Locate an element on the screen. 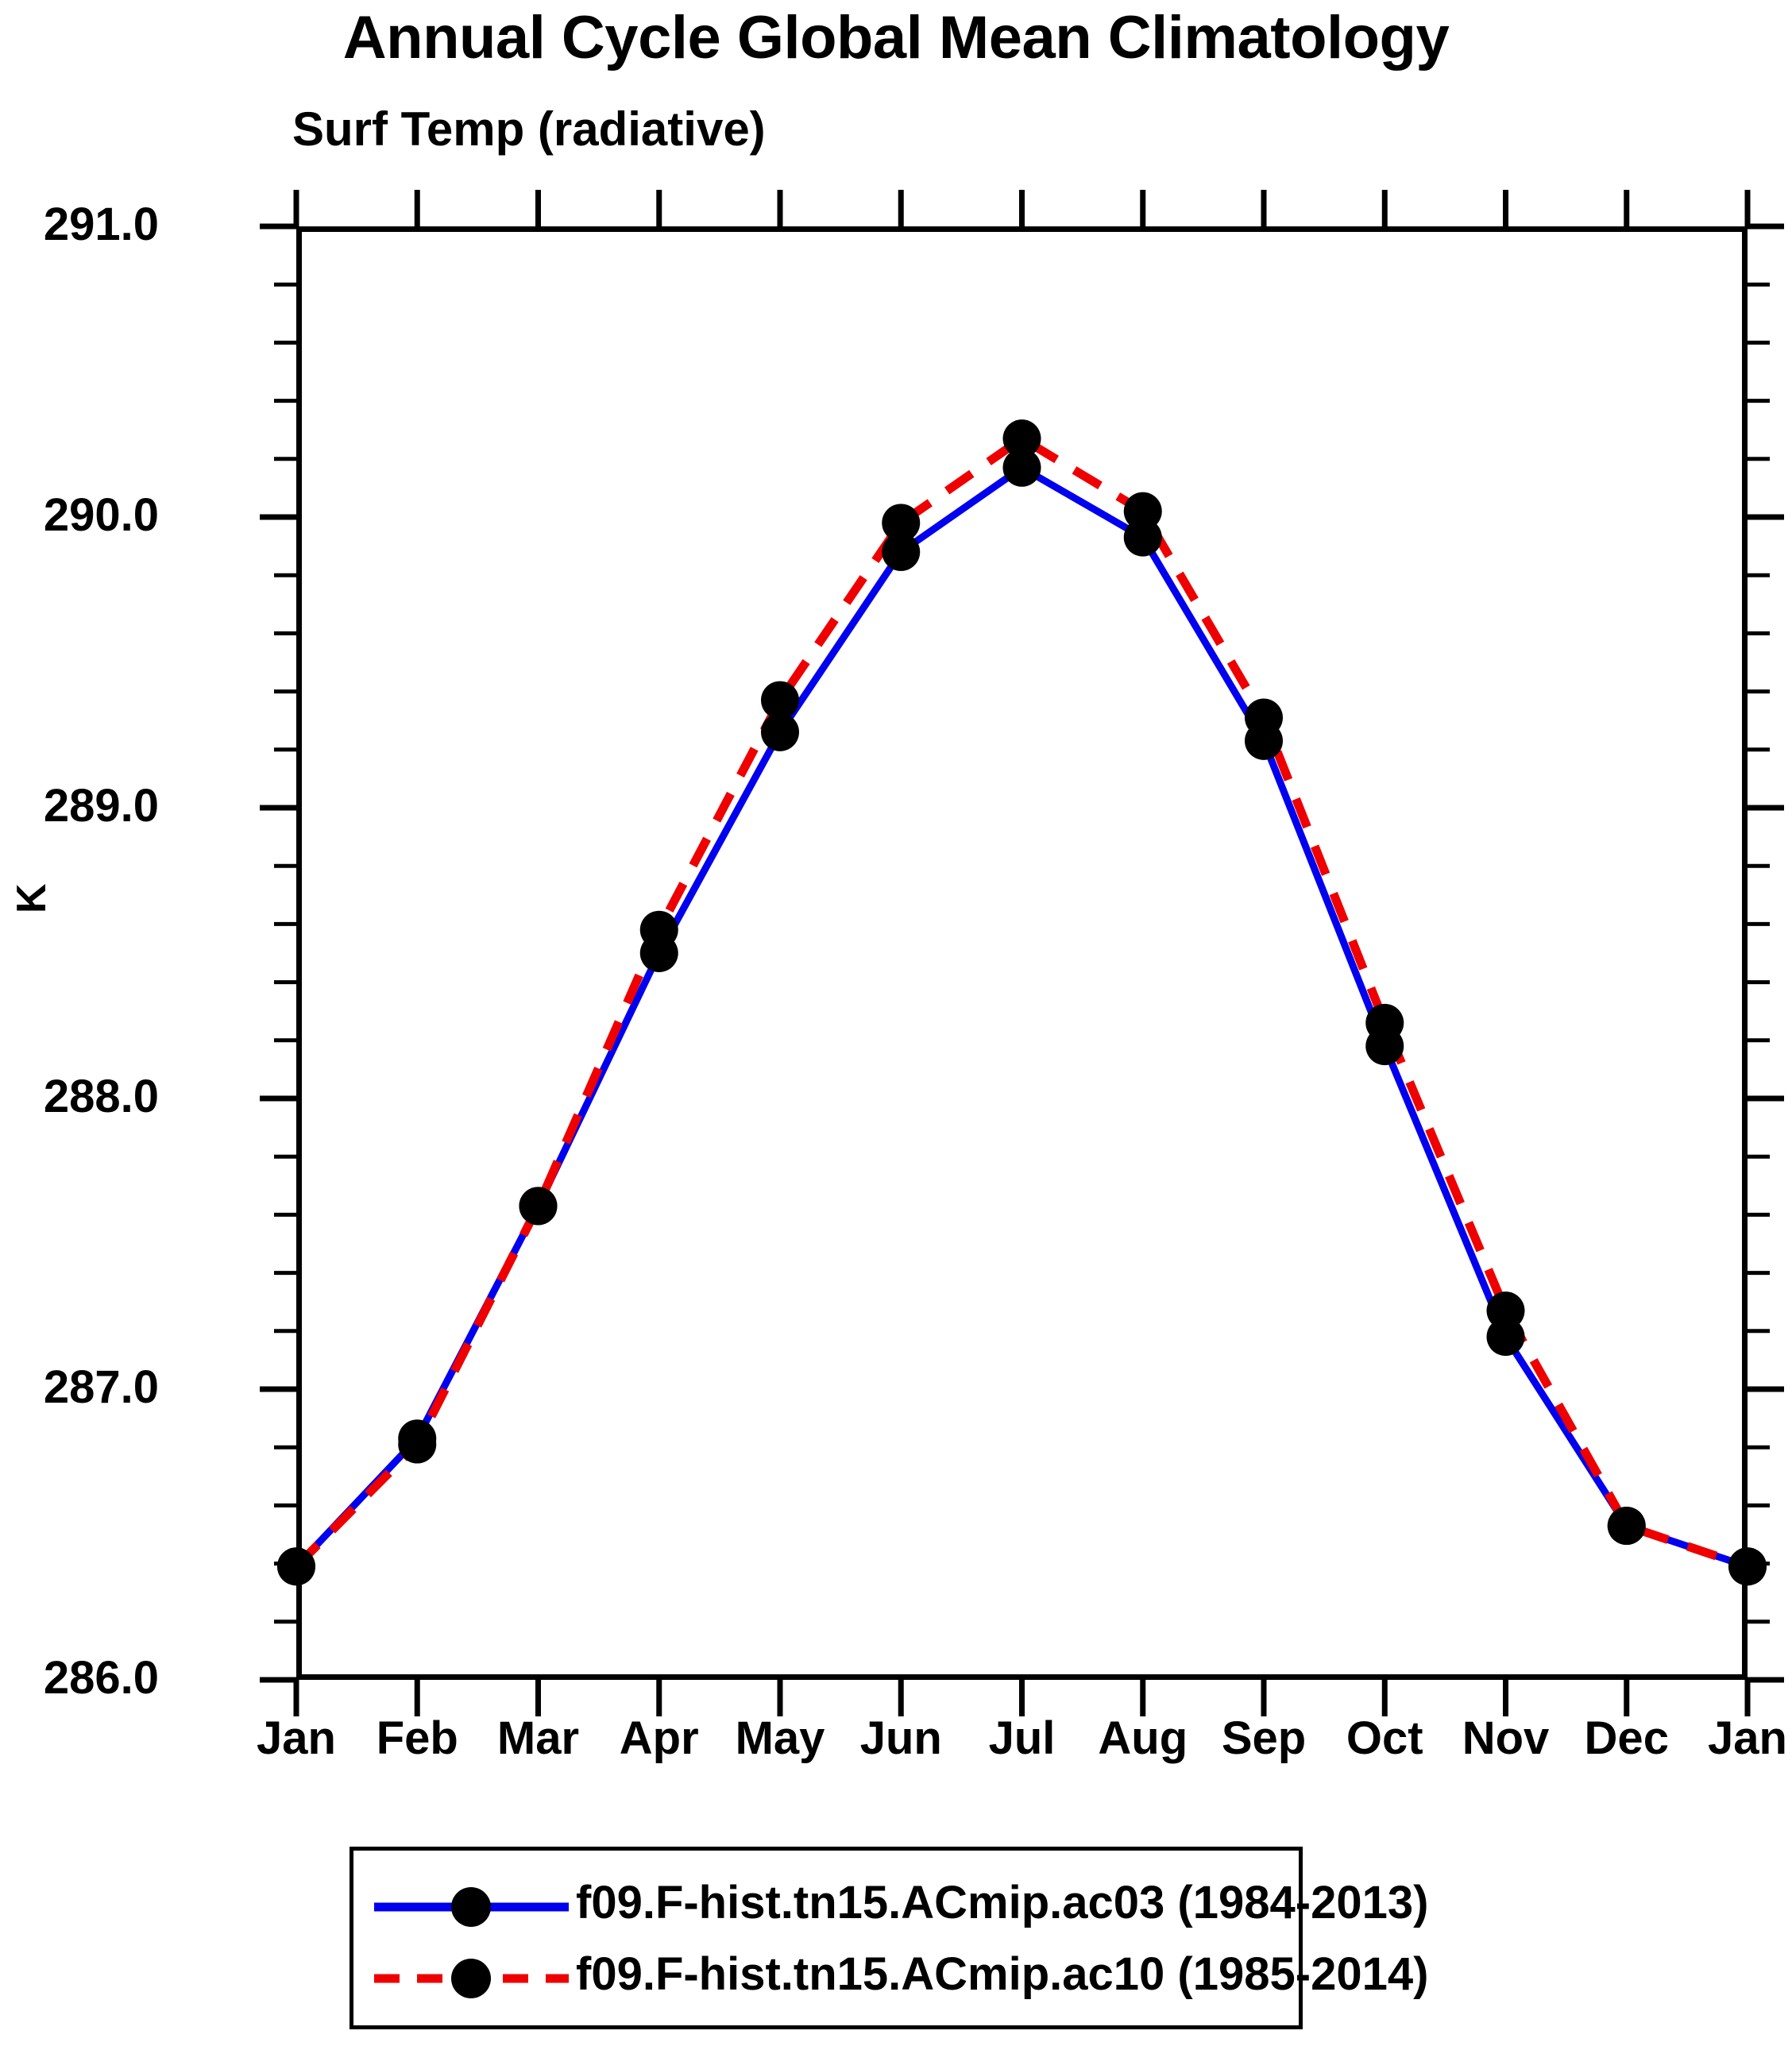  y-tick-label: 289.0 is located at coordinates (101, 806).